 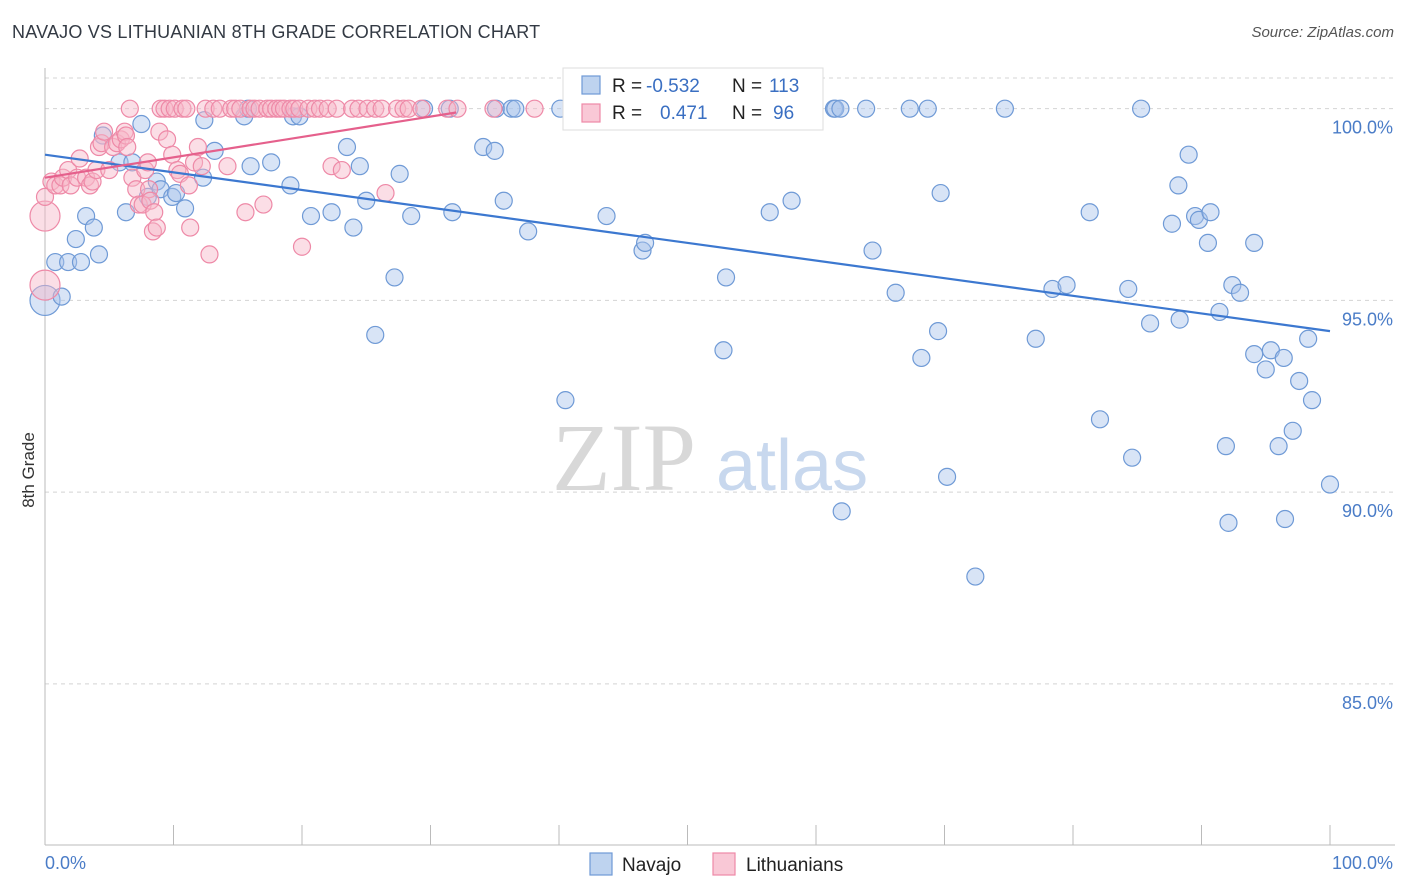 I want to click on bottom-legend-label-navajo: Navajo, so click(x=651, y=865).